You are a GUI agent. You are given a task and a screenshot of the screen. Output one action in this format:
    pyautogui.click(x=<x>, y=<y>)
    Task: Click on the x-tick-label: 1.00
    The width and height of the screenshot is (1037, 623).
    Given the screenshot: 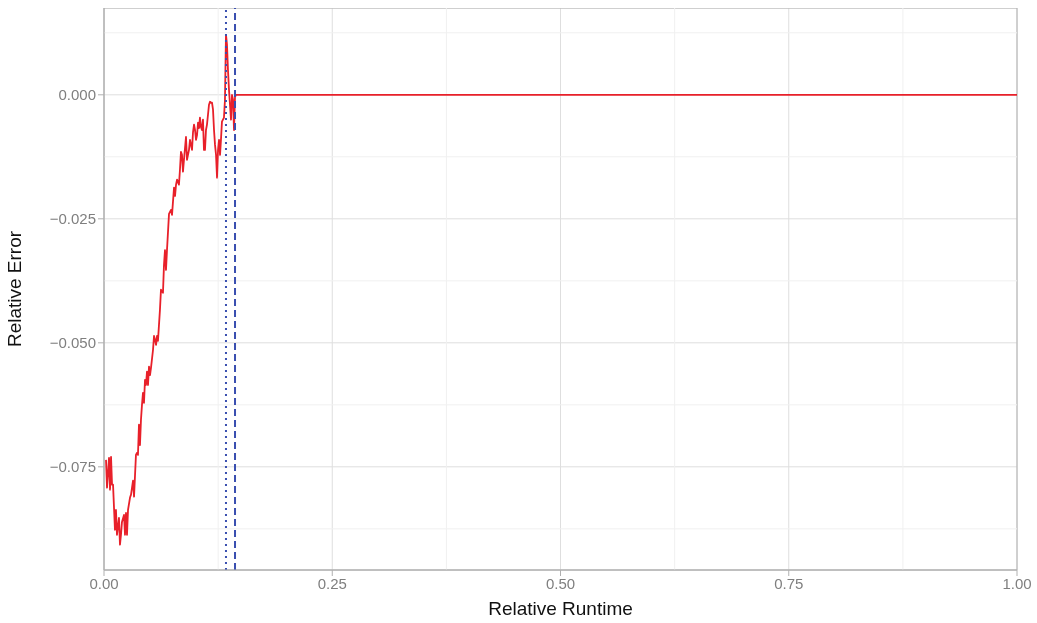 What is the action you would take?
    pyautogui.click(x=1017, y=583)
    